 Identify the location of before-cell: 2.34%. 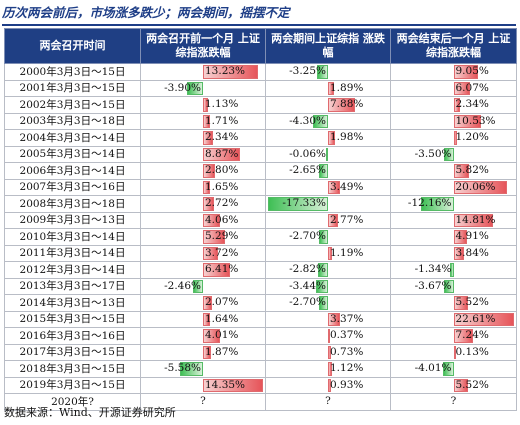
(203, 138).